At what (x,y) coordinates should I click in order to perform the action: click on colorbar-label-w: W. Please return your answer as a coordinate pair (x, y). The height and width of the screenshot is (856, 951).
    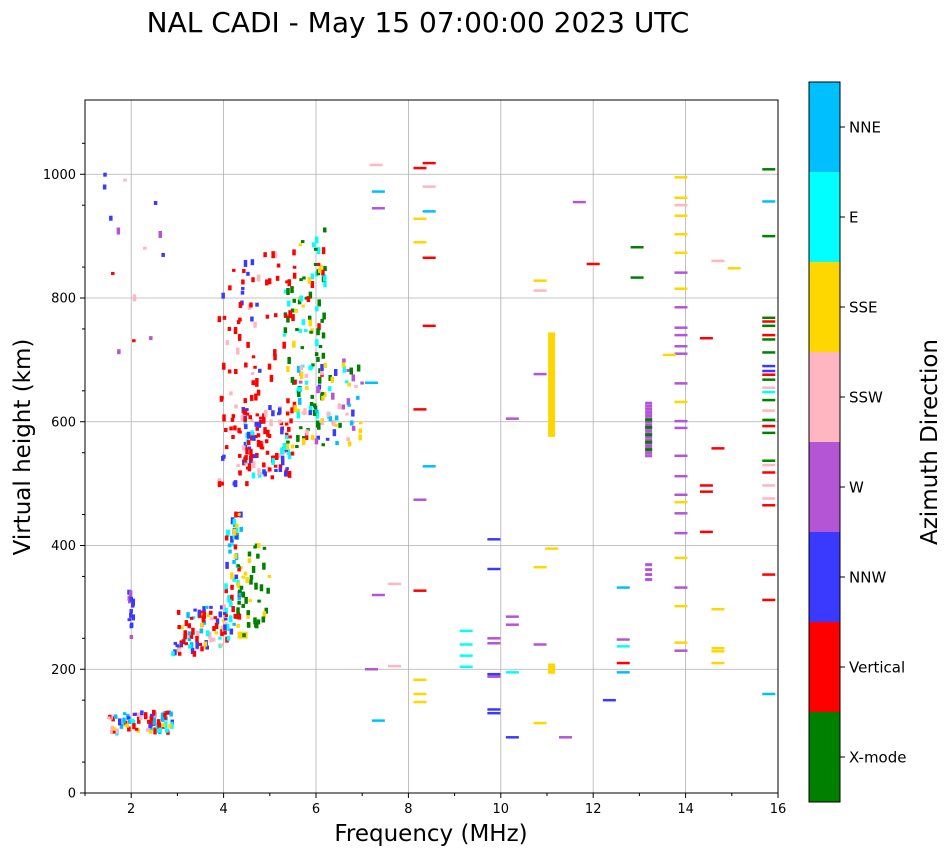
    Looking at the image, I should click on (856, 488).